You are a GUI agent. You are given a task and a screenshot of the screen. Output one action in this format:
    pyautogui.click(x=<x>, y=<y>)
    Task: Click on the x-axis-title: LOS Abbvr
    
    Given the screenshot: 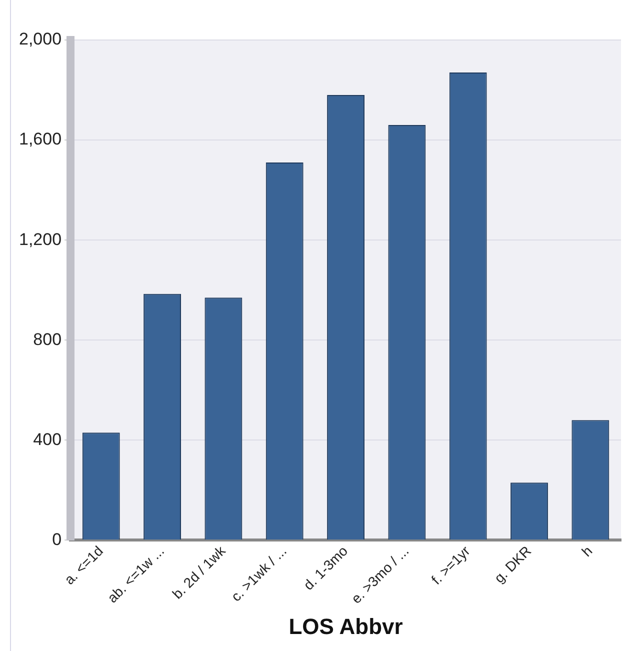 What is the action you would take?
    pyautogui.click(x=346, y=626)
    